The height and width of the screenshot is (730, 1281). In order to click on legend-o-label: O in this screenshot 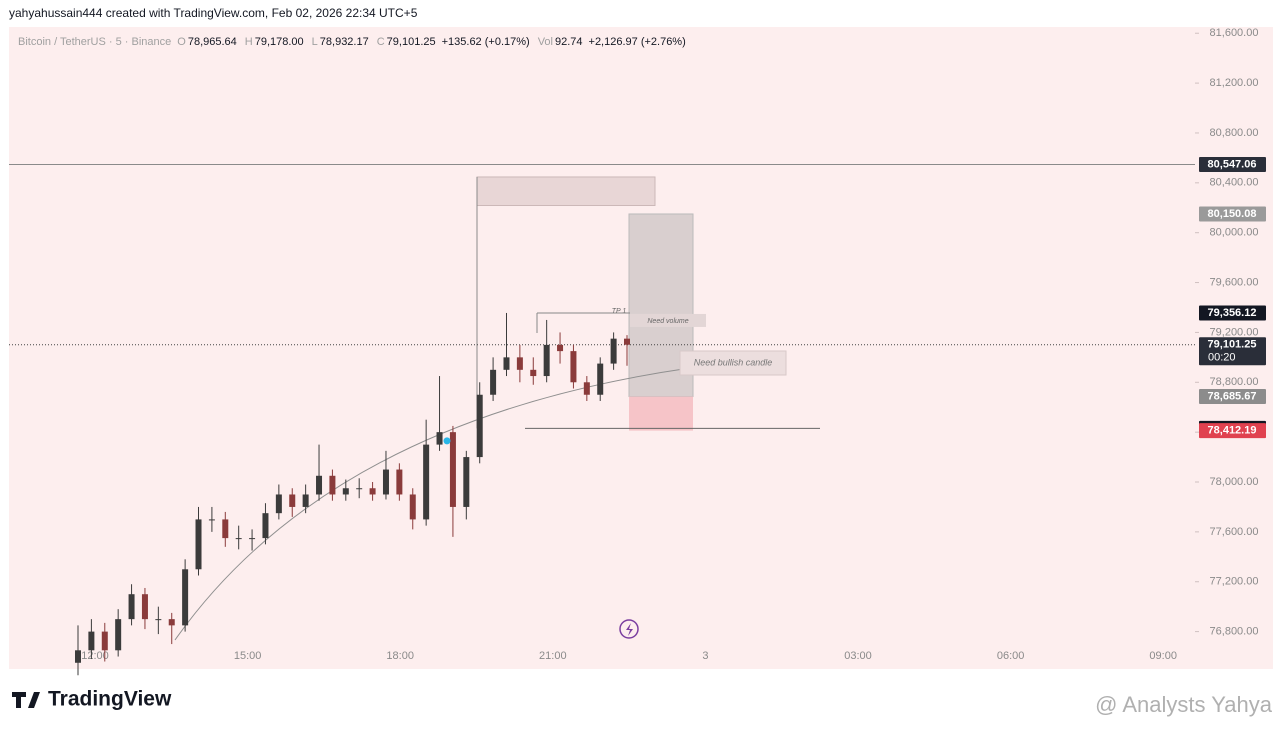, I will do `click(181, 42)`.